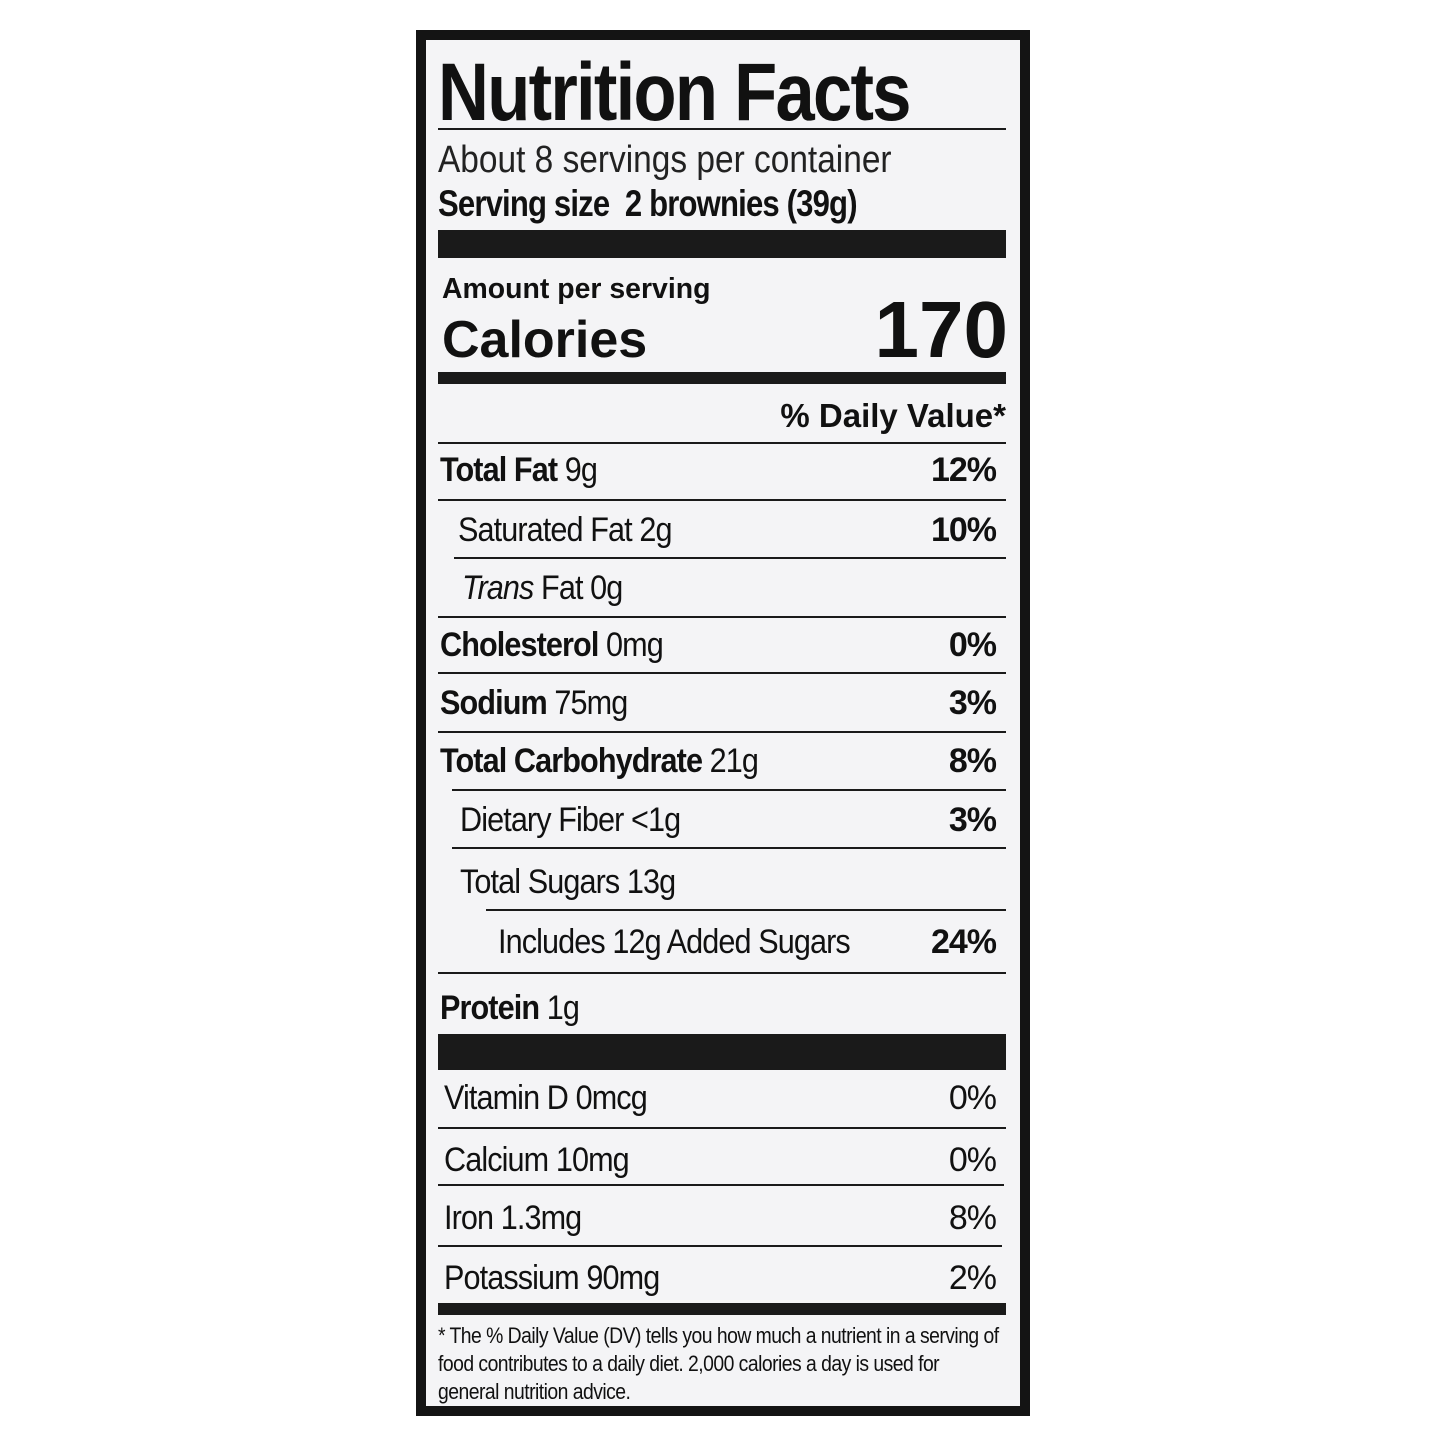 Image resolution: width=1445 pixels, height=1445 pixels. Describe the element at coordinates (542, 588) in the screenshot. I see `nutrient-row-trans-fat: Trans Fat 0g` at that location.